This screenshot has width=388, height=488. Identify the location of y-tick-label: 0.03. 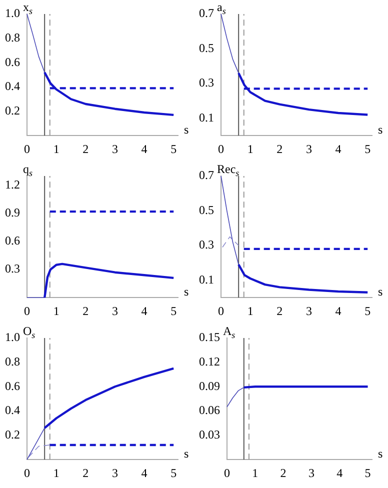
(209, 434).